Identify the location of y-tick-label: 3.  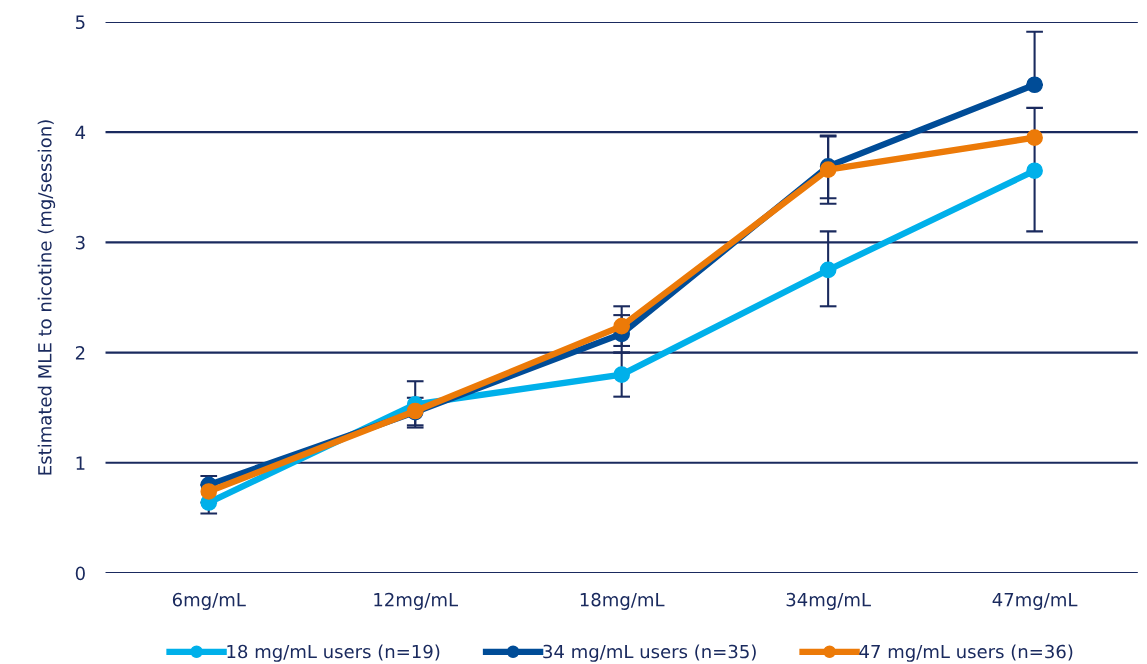
(80, 242).